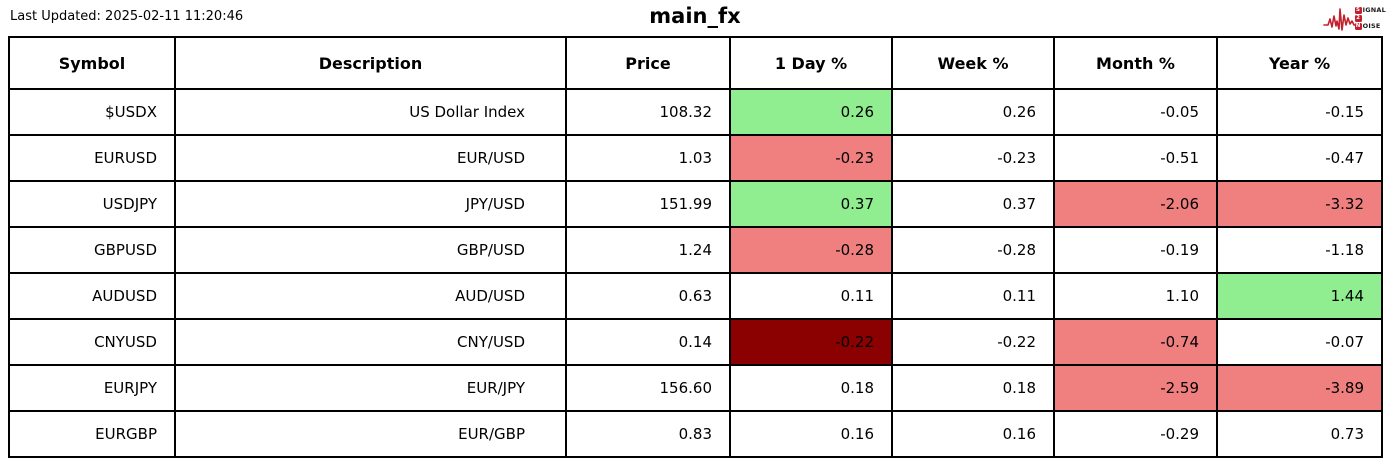 This screenshot has width=1390, height=470. Describe the element at coordinates (1135, 204) in the screenshot. I see `cell-month-pct: -2.06` at that location.